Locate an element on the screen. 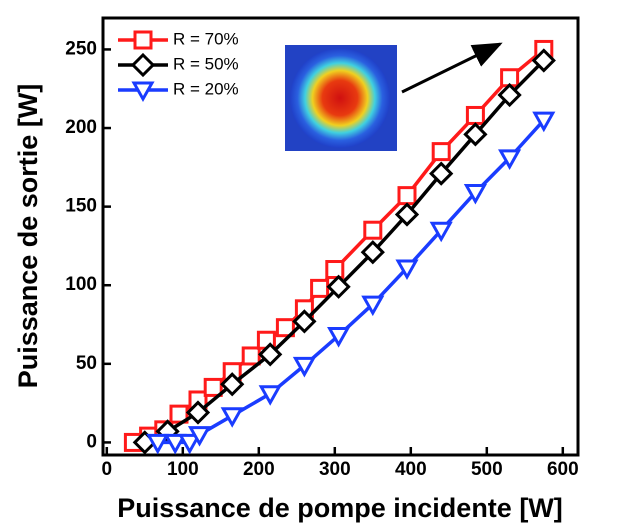 This screenshot has height=531, width=627. y-tick-label: 50 is located at coordinates (86, 363).